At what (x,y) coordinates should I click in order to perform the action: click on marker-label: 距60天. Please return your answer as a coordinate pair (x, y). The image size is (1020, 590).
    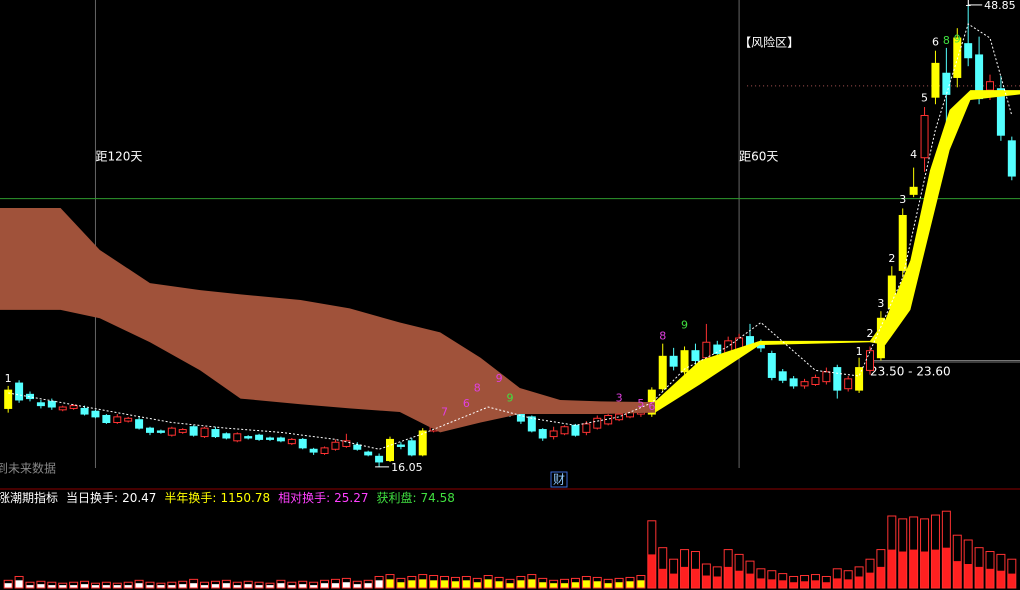
    Looking at the image, I should click on (758, 157).